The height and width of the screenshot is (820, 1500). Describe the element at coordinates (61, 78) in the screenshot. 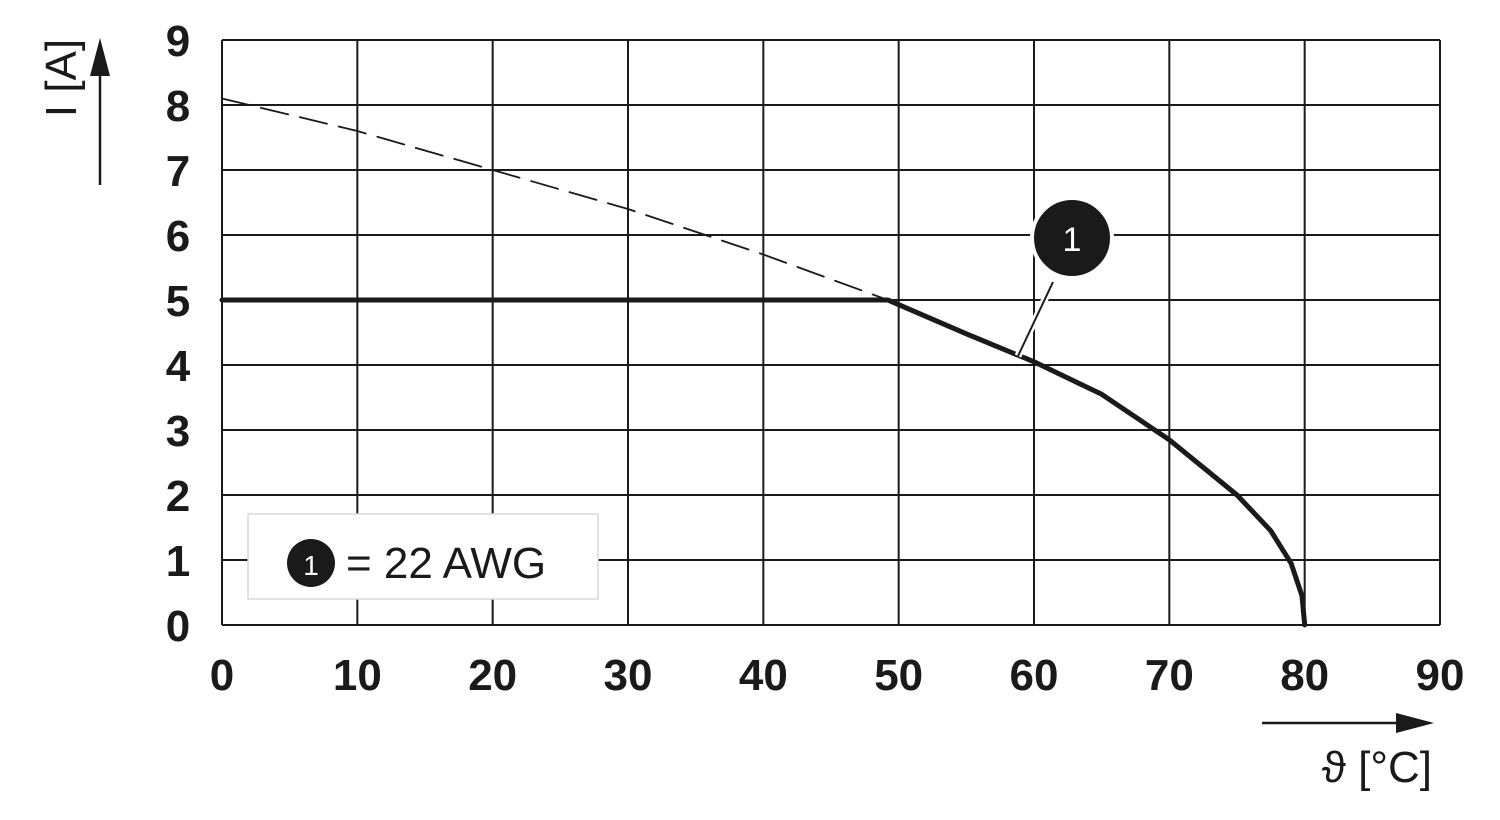

I see `y-axis-title: I [A]` at that location.